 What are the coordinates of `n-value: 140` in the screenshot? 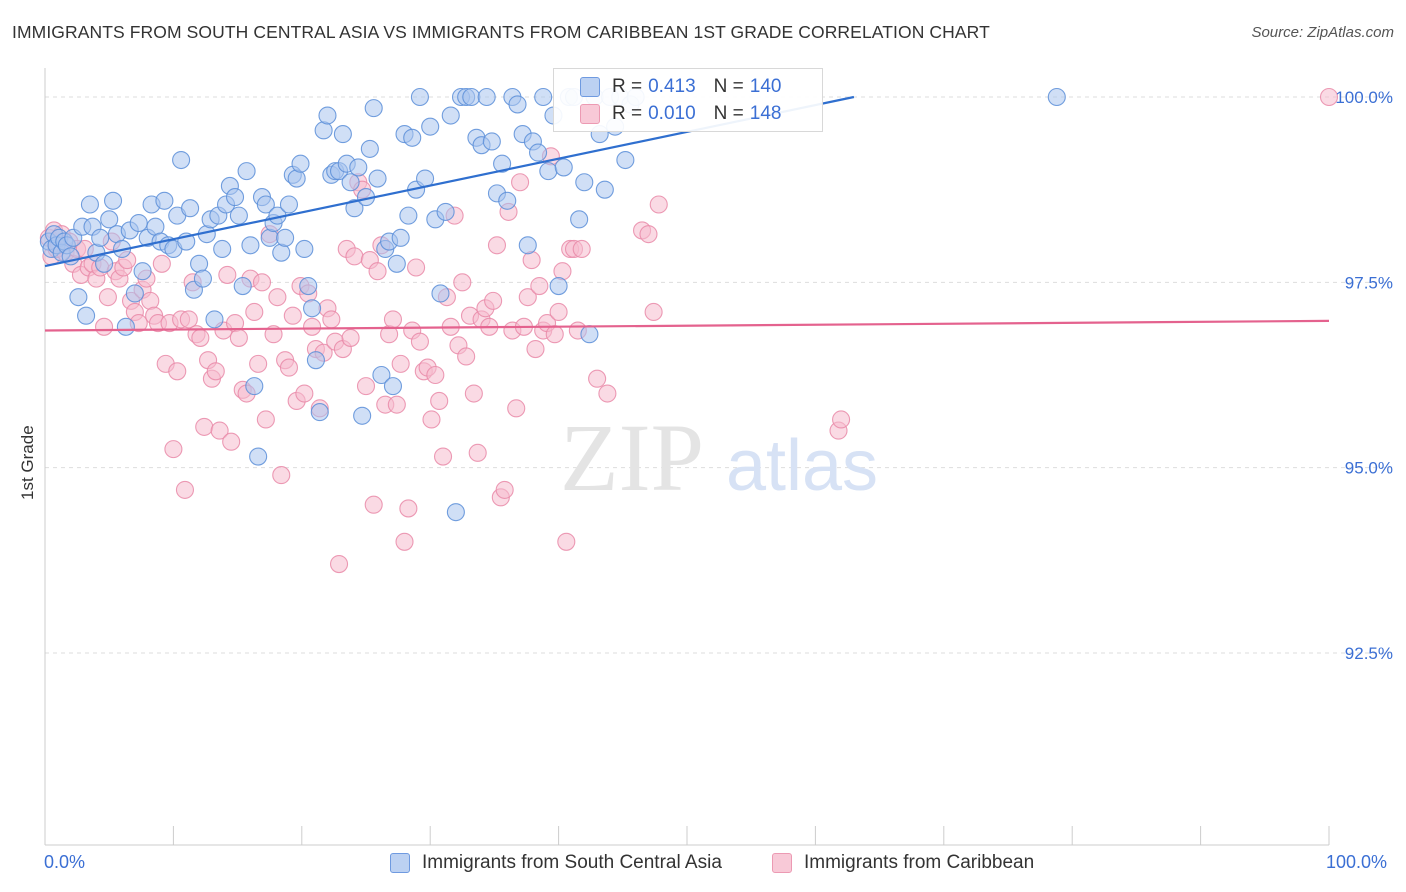 It's located at (765, 86).